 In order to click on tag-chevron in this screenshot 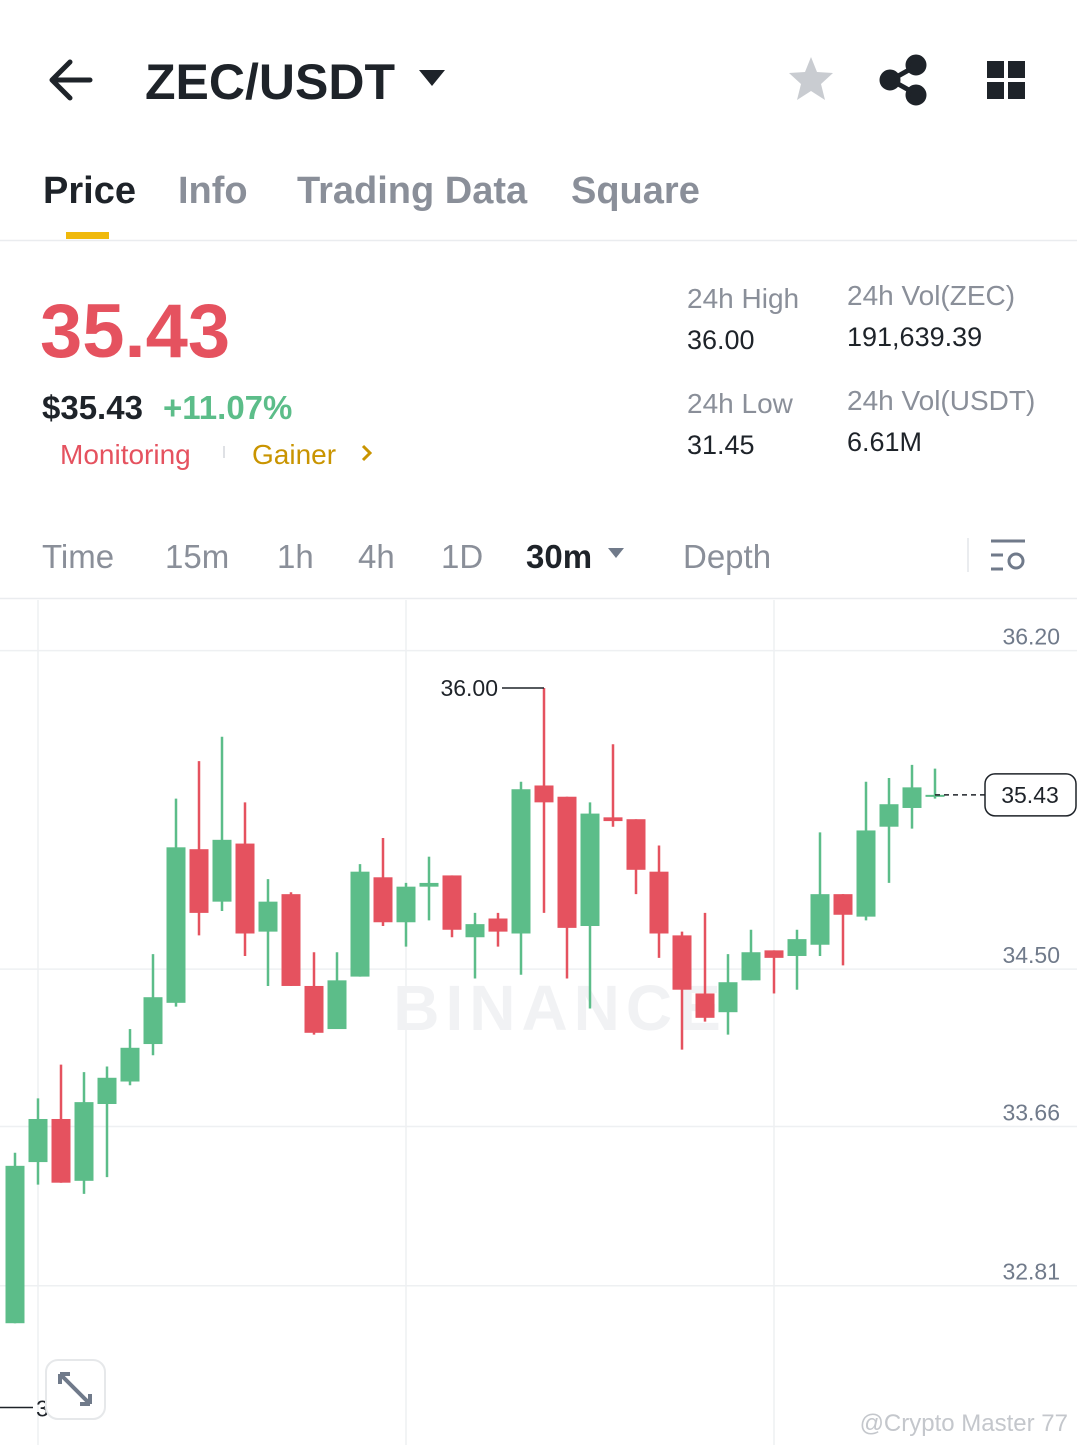, I will do `click(367, 453)`.